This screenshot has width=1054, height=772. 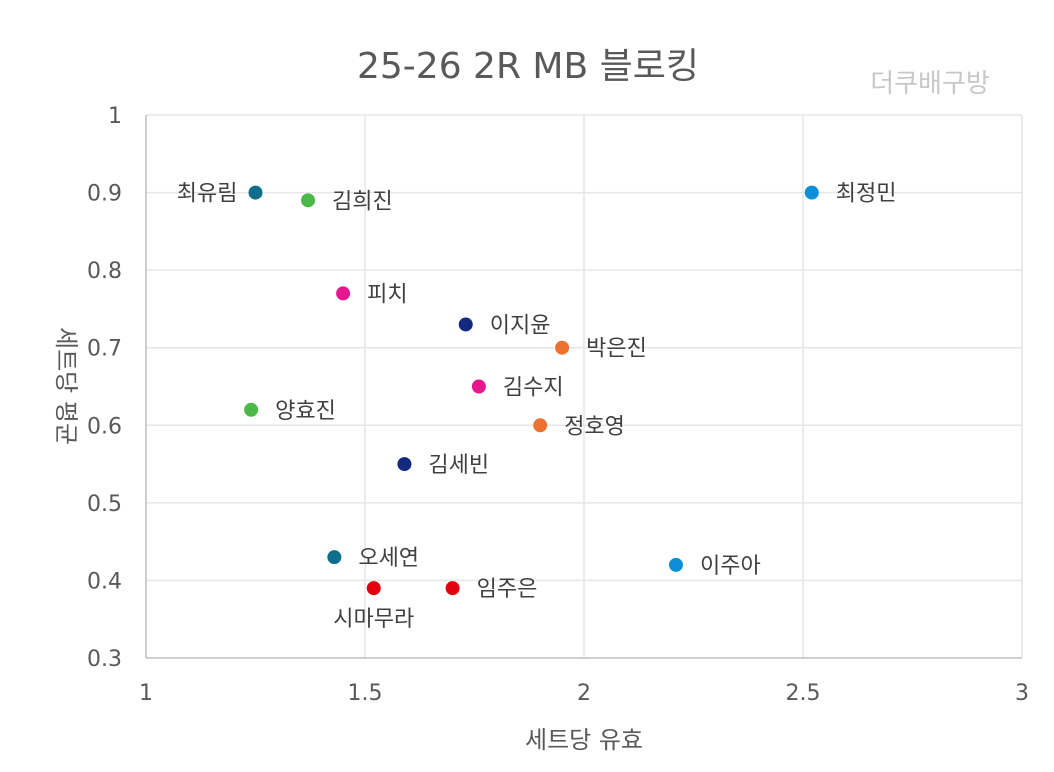 What do you see at coordinates (207, 194) in the screenshot?
I see `data-label: 최유림` at bounding box center [207, 194].